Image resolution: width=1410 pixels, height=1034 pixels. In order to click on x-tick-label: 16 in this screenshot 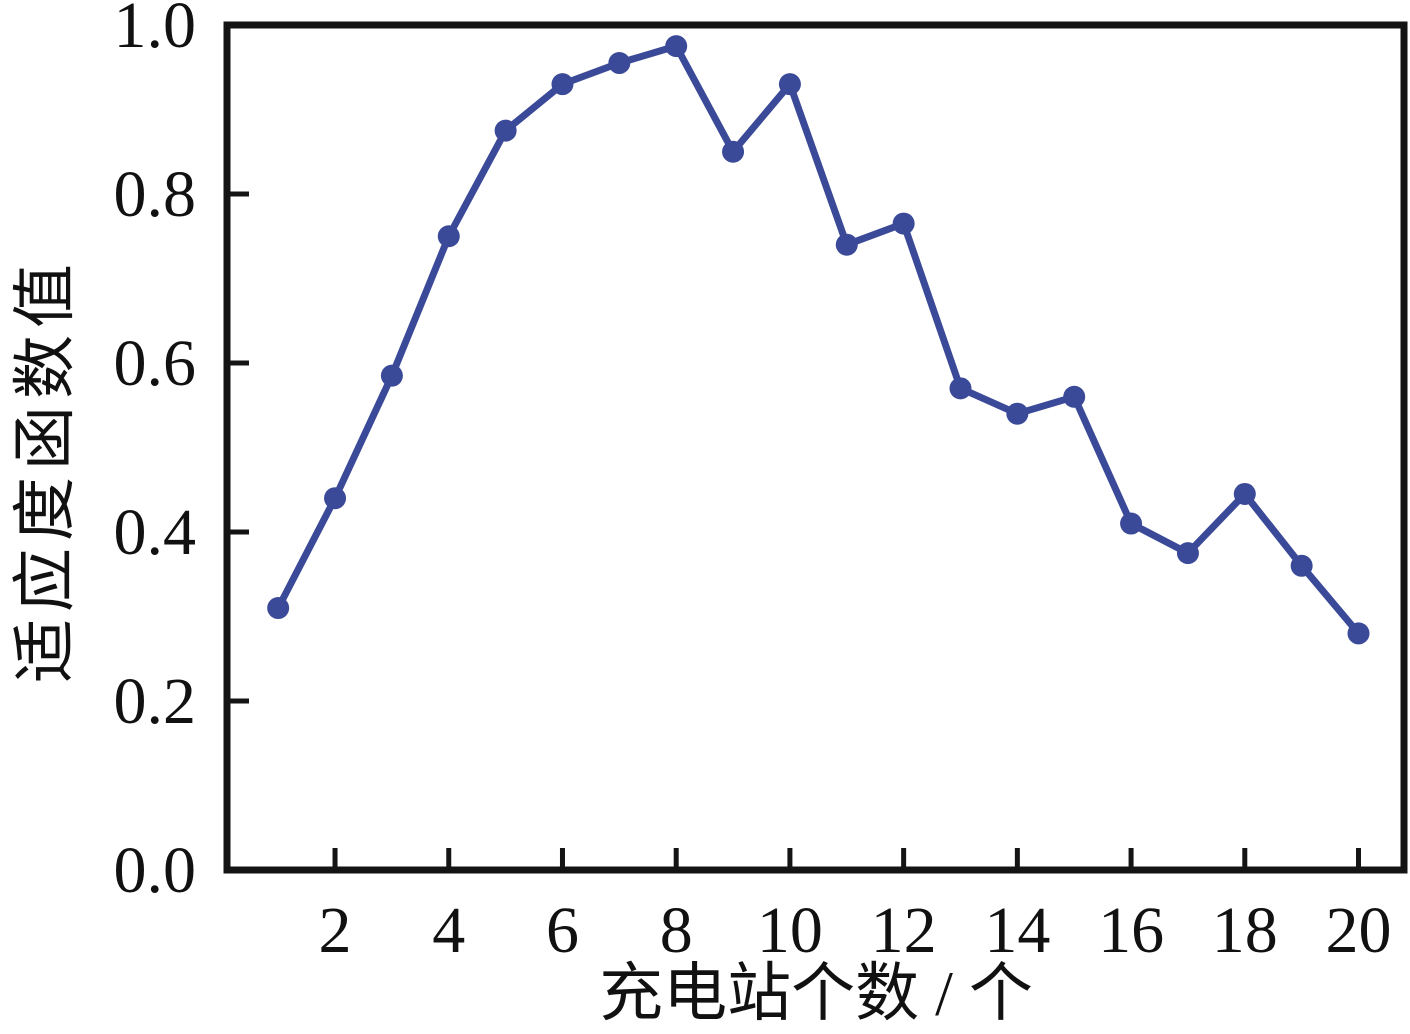, I will do `click(1131, 930)`.